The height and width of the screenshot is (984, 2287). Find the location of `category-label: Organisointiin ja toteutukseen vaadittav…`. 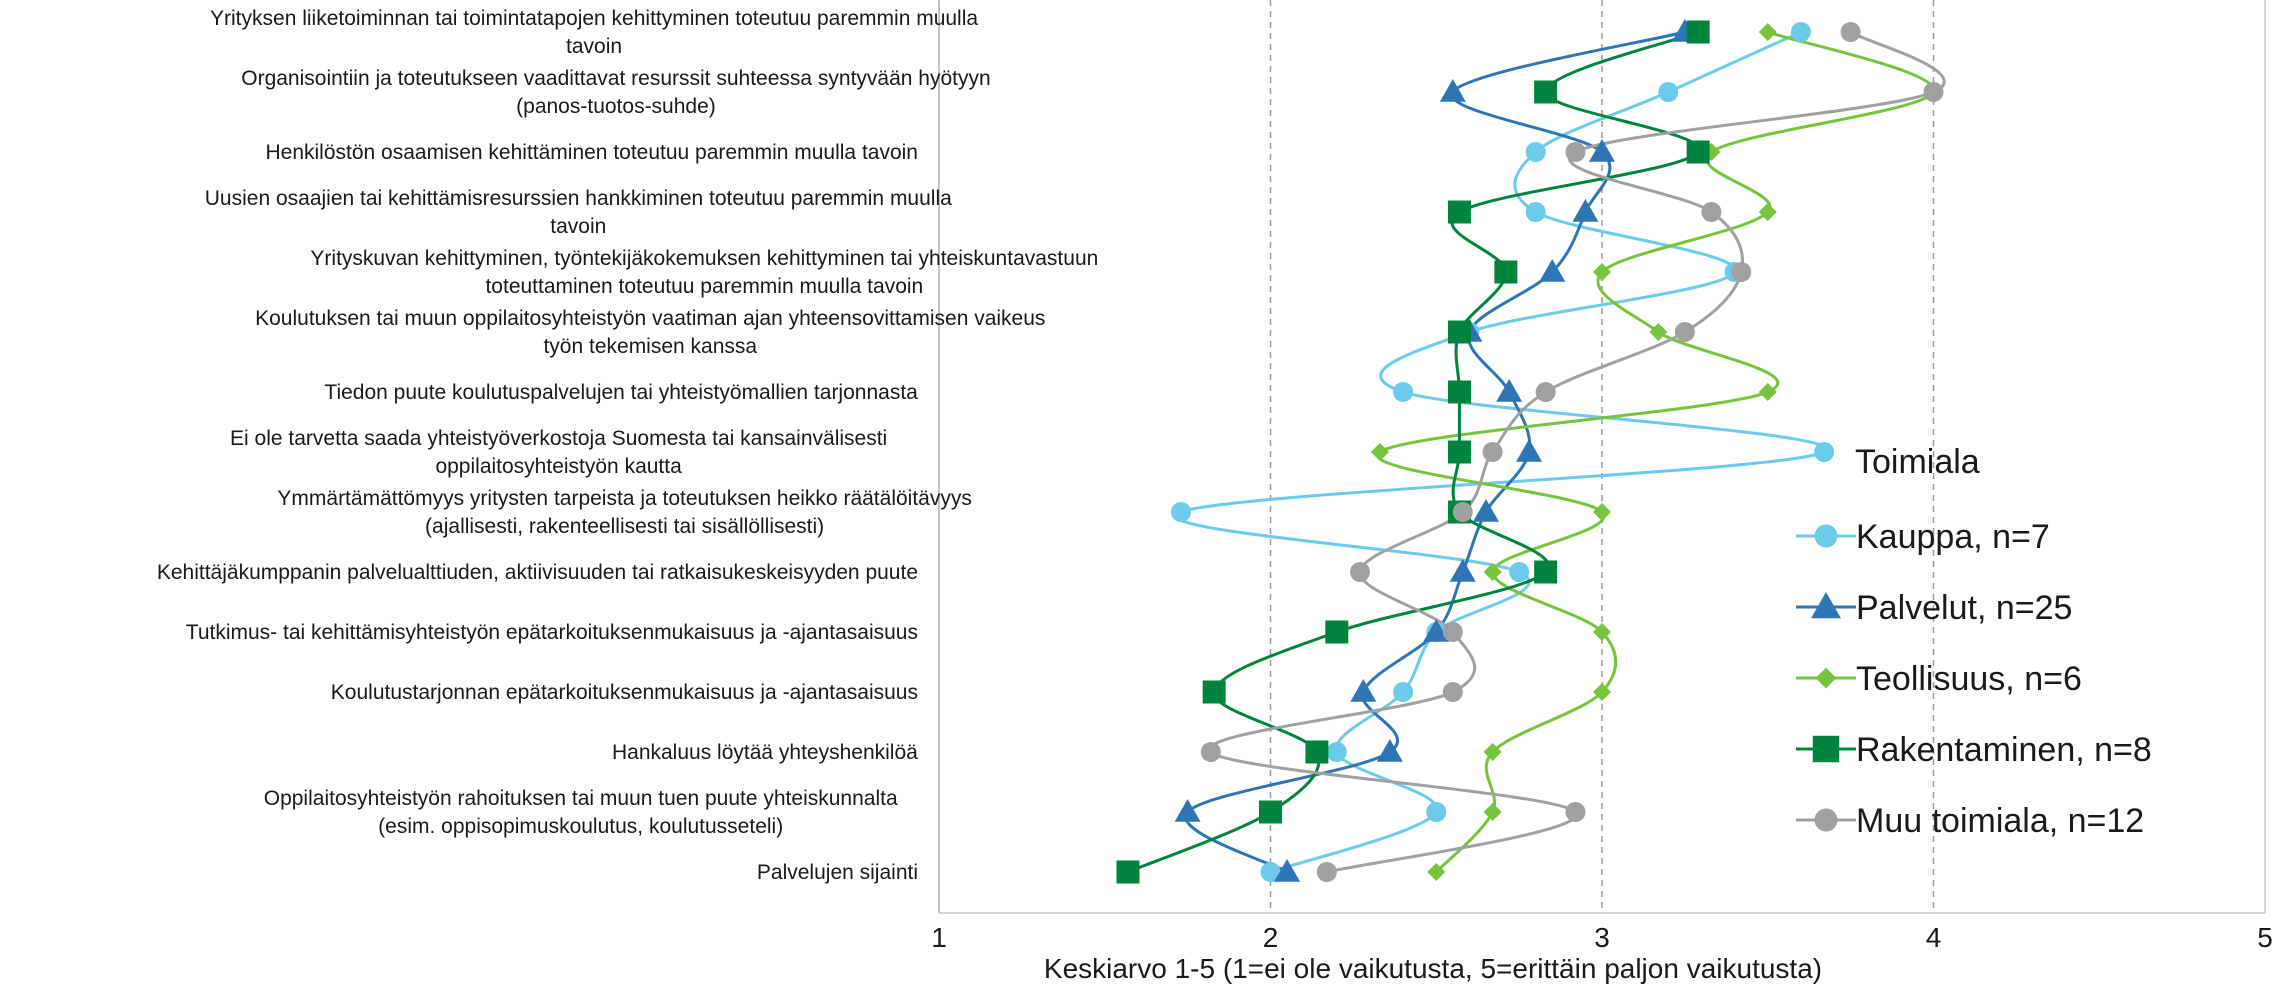

category-label: Organisointiin ja toteutukseen vaadittav… is located at coordinates (615, 92).